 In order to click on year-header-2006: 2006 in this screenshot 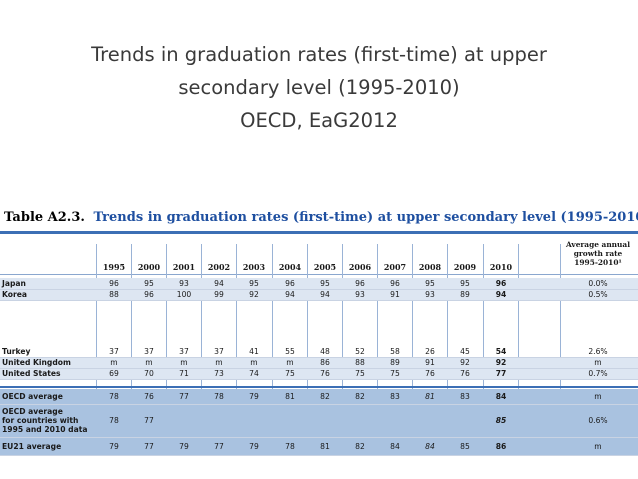, I will do `click(360, 267)`.